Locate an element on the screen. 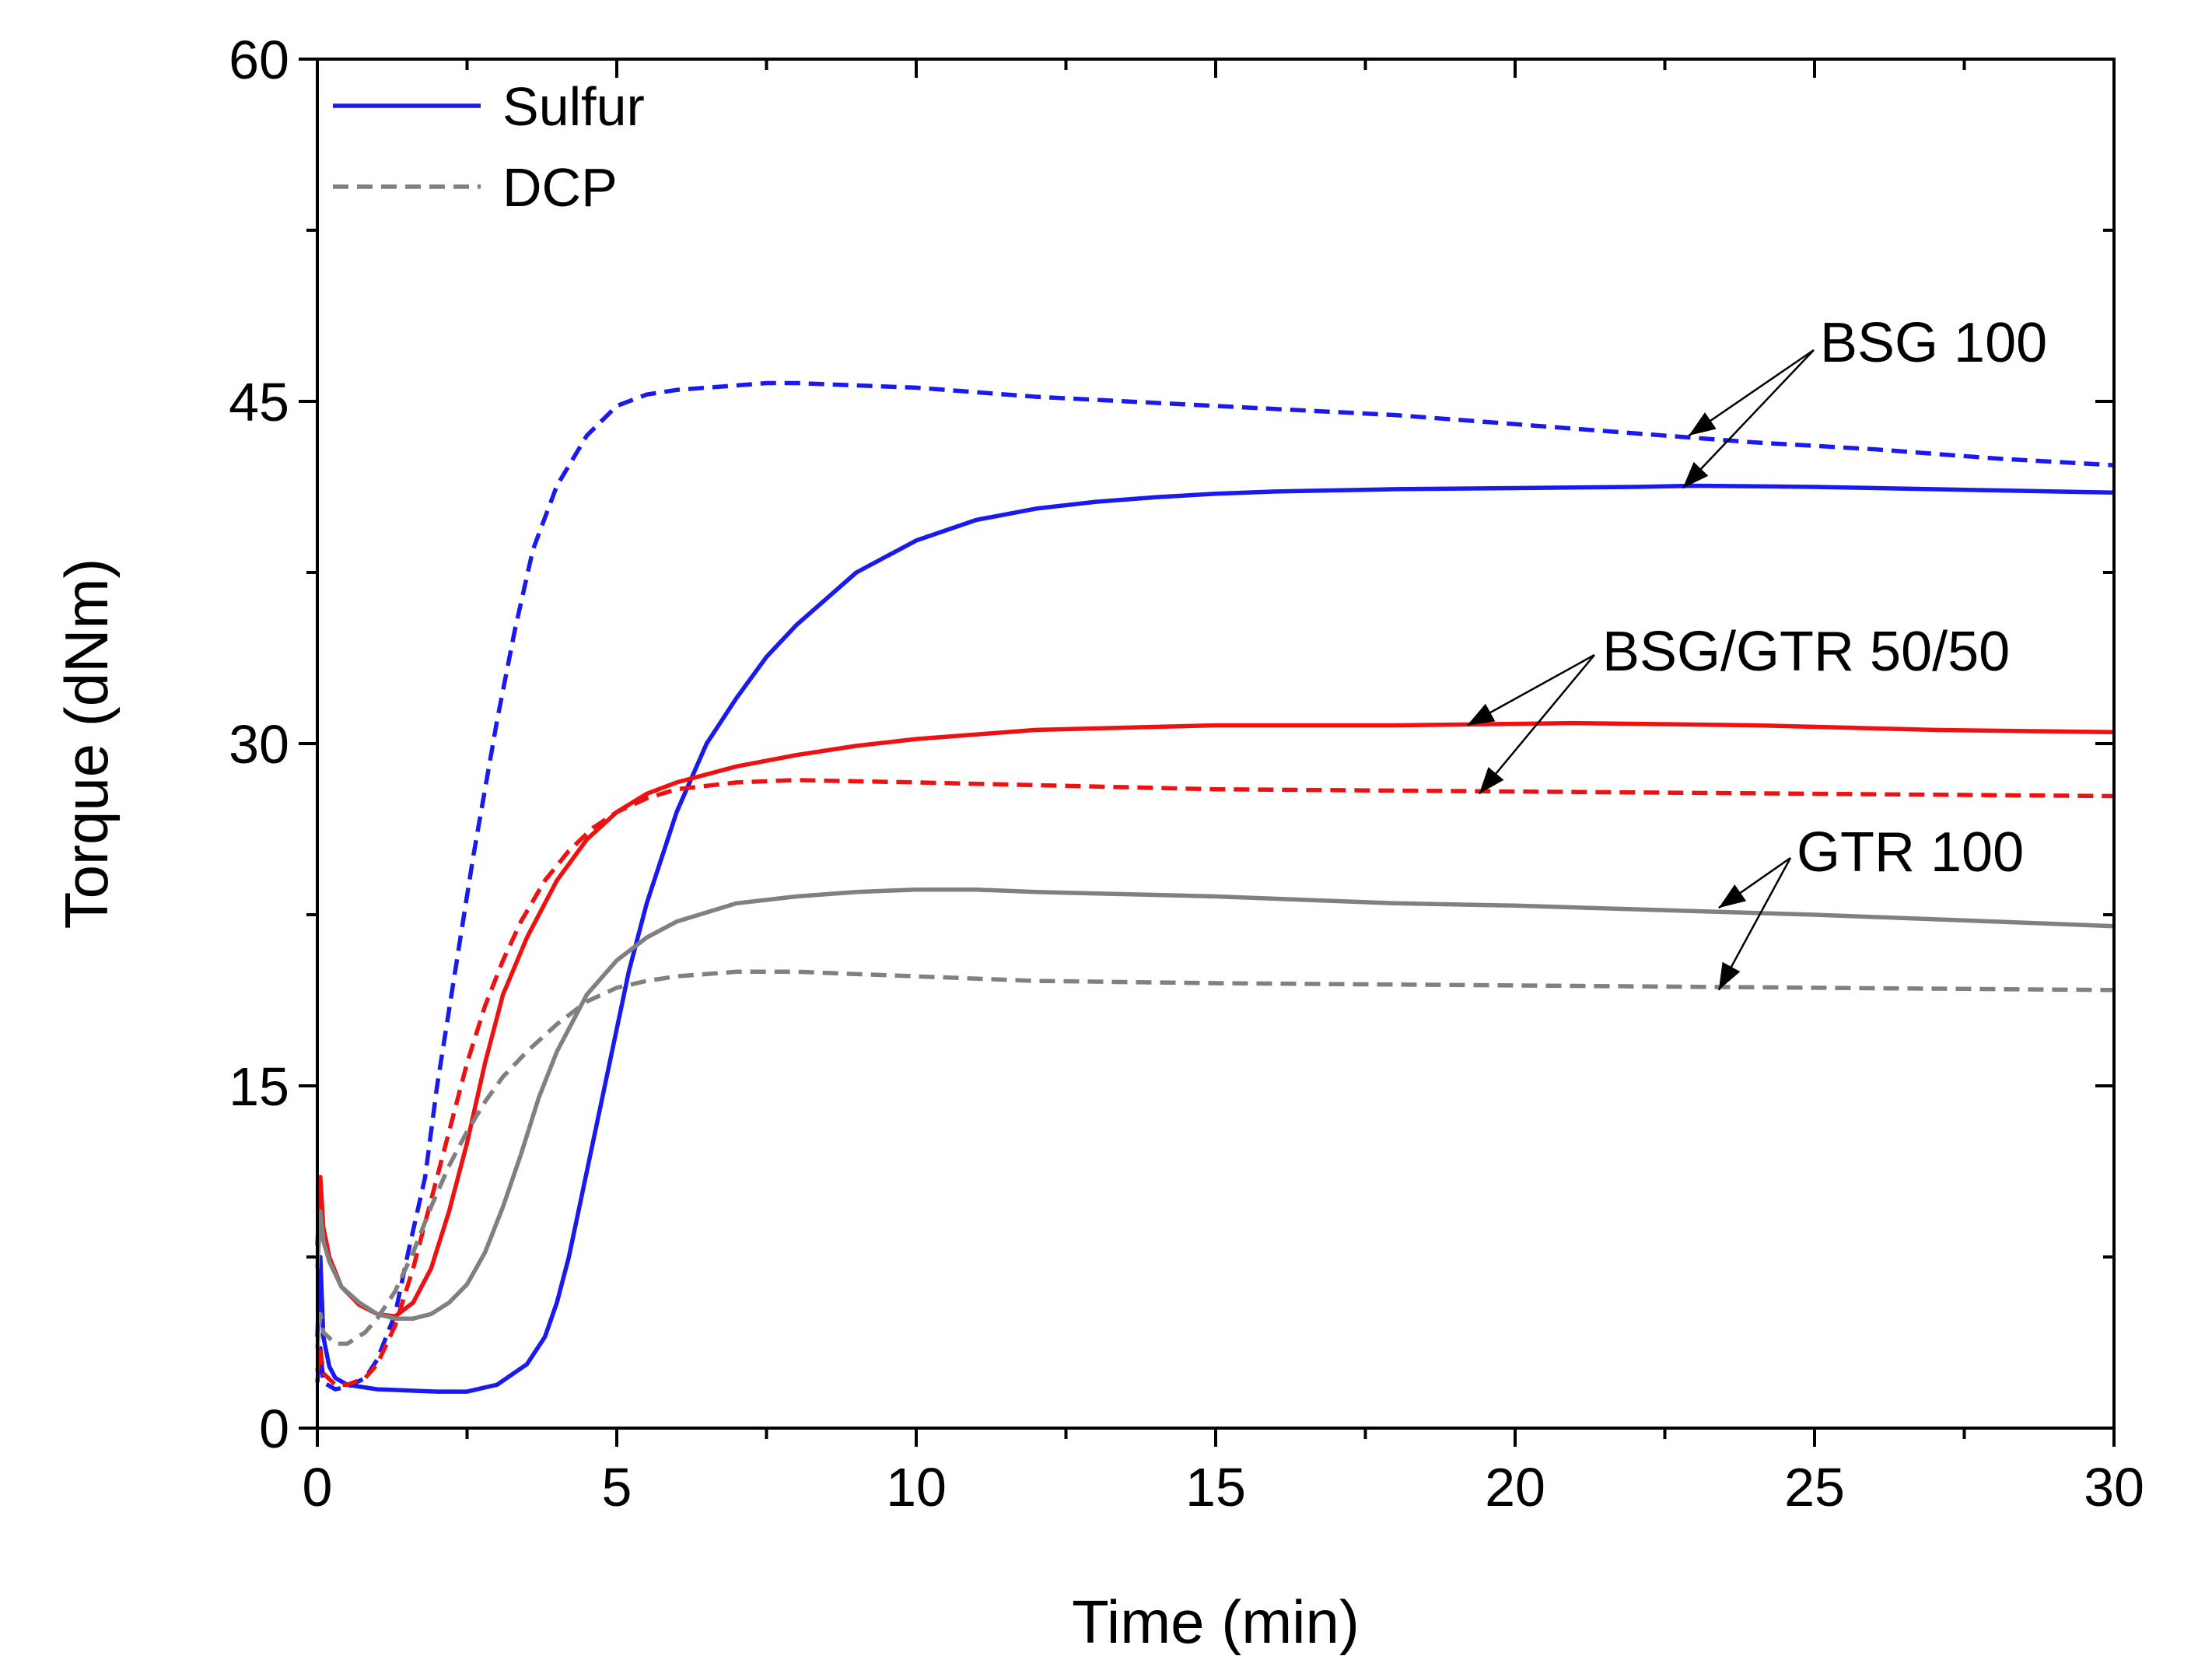 The image size is (2212, 1663). x-axis-title: Time (min) is located at coordinates (1216, 1622).